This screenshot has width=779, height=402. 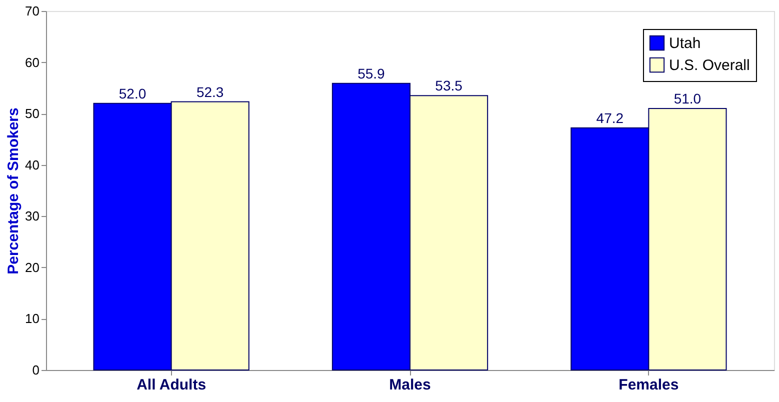 What do you see at coordinates (410, 385) in the screenshot?
I see `x-tick-label: Males` at bounding box center [410, 385].